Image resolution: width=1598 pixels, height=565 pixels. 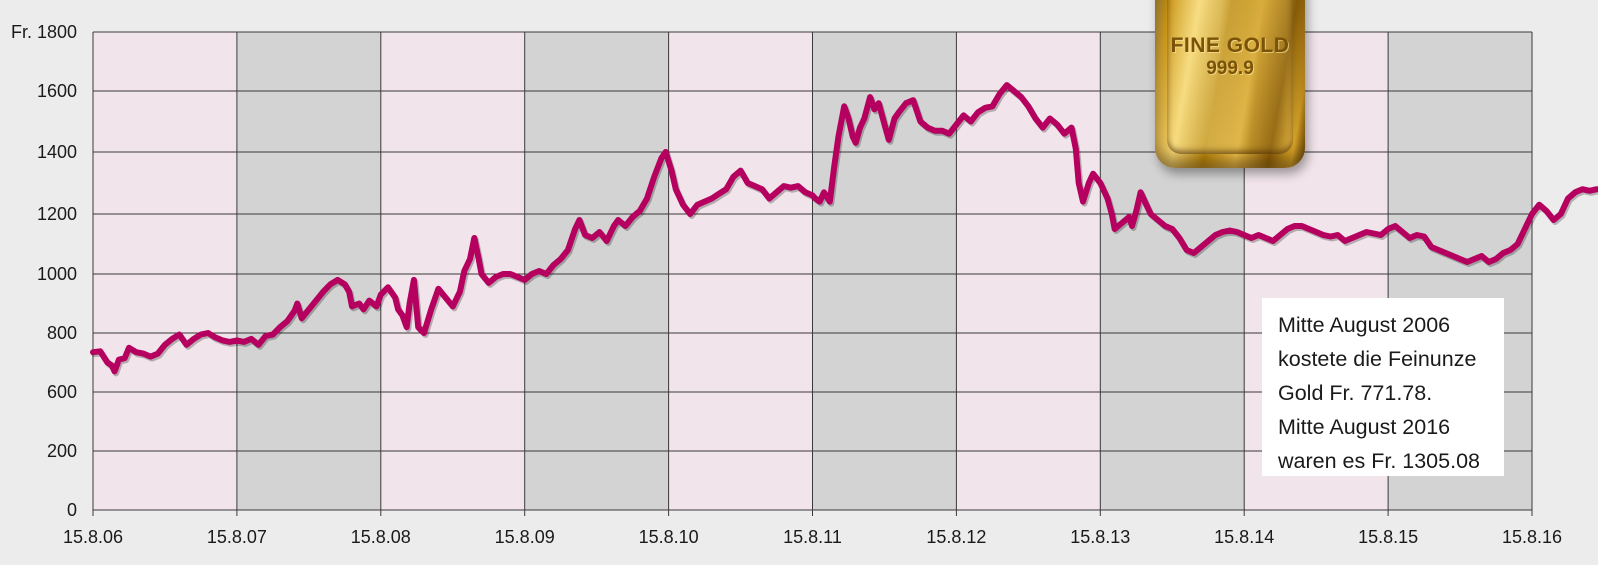 I want to click on x-tick-label-15.8.16: 15.8.16, so click(x=1532, y=537).